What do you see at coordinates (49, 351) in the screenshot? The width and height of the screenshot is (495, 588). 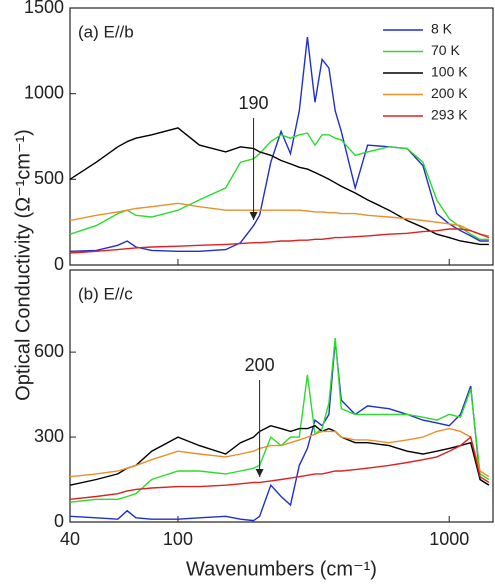 I see `y-tick-label: 600` at bounding box center [49, 351].